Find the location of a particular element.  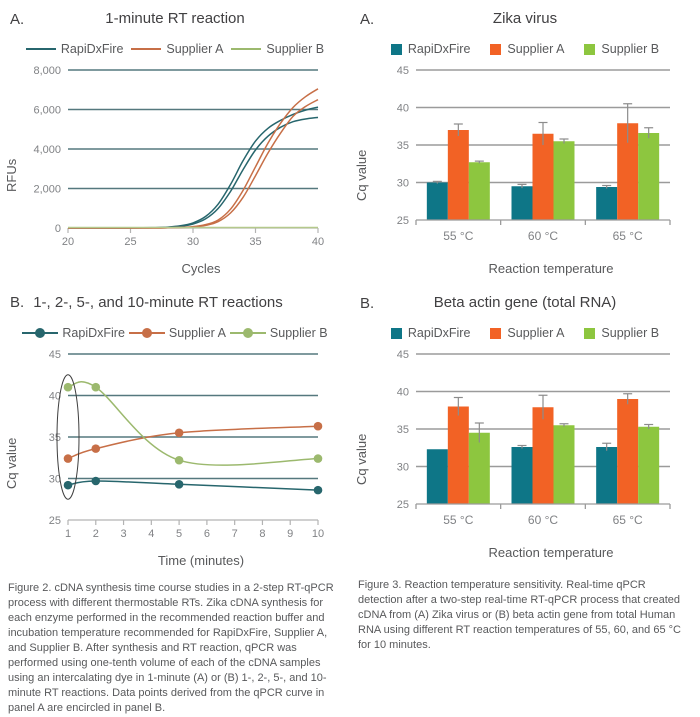

svg-text: 6,000 is located at coordinates (47, 111).